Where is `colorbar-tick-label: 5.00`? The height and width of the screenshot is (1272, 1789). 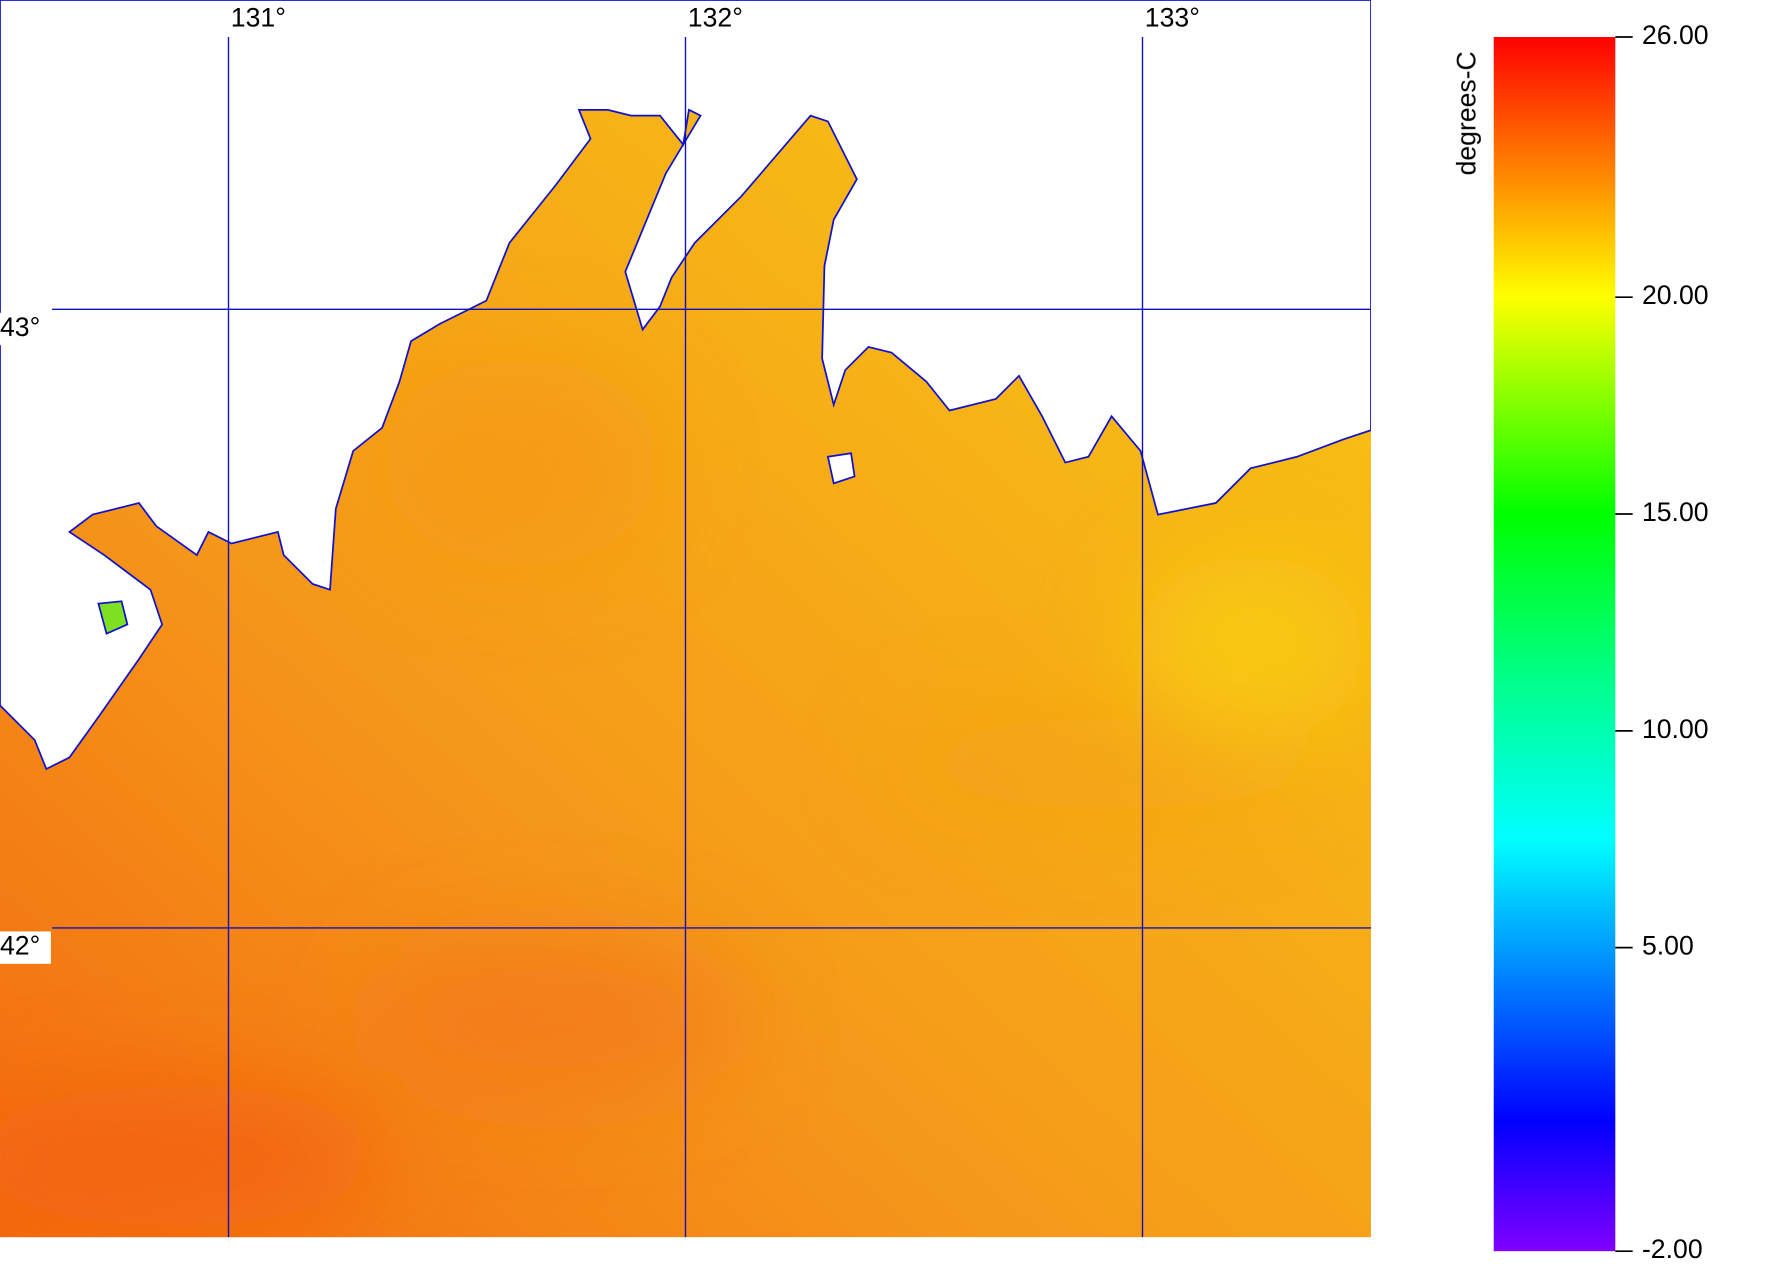
colorbar-tick-label: 5.00 is located at coordinates (1668, 946).